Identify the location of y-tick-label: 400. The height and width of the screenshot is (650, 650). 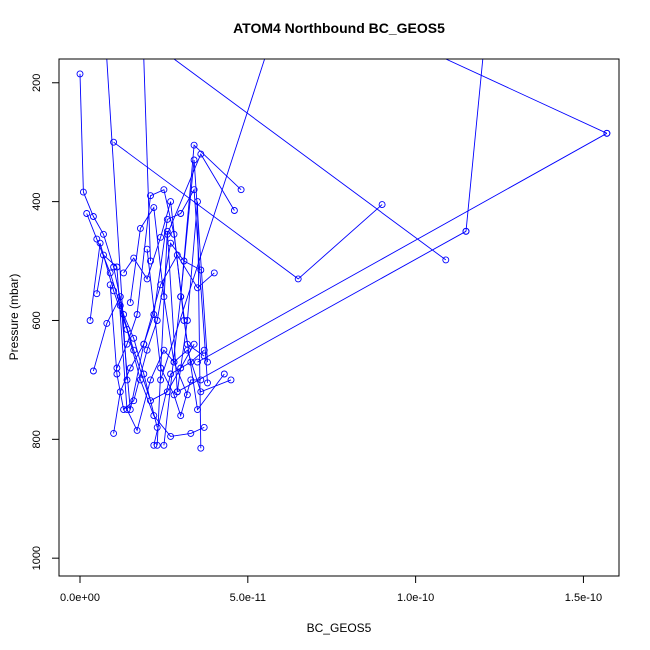
(37, 201).